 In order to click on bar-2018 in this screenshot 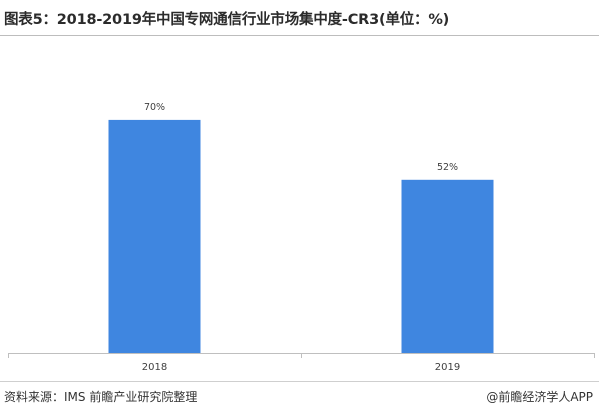, I will do `click(154, 236)`.